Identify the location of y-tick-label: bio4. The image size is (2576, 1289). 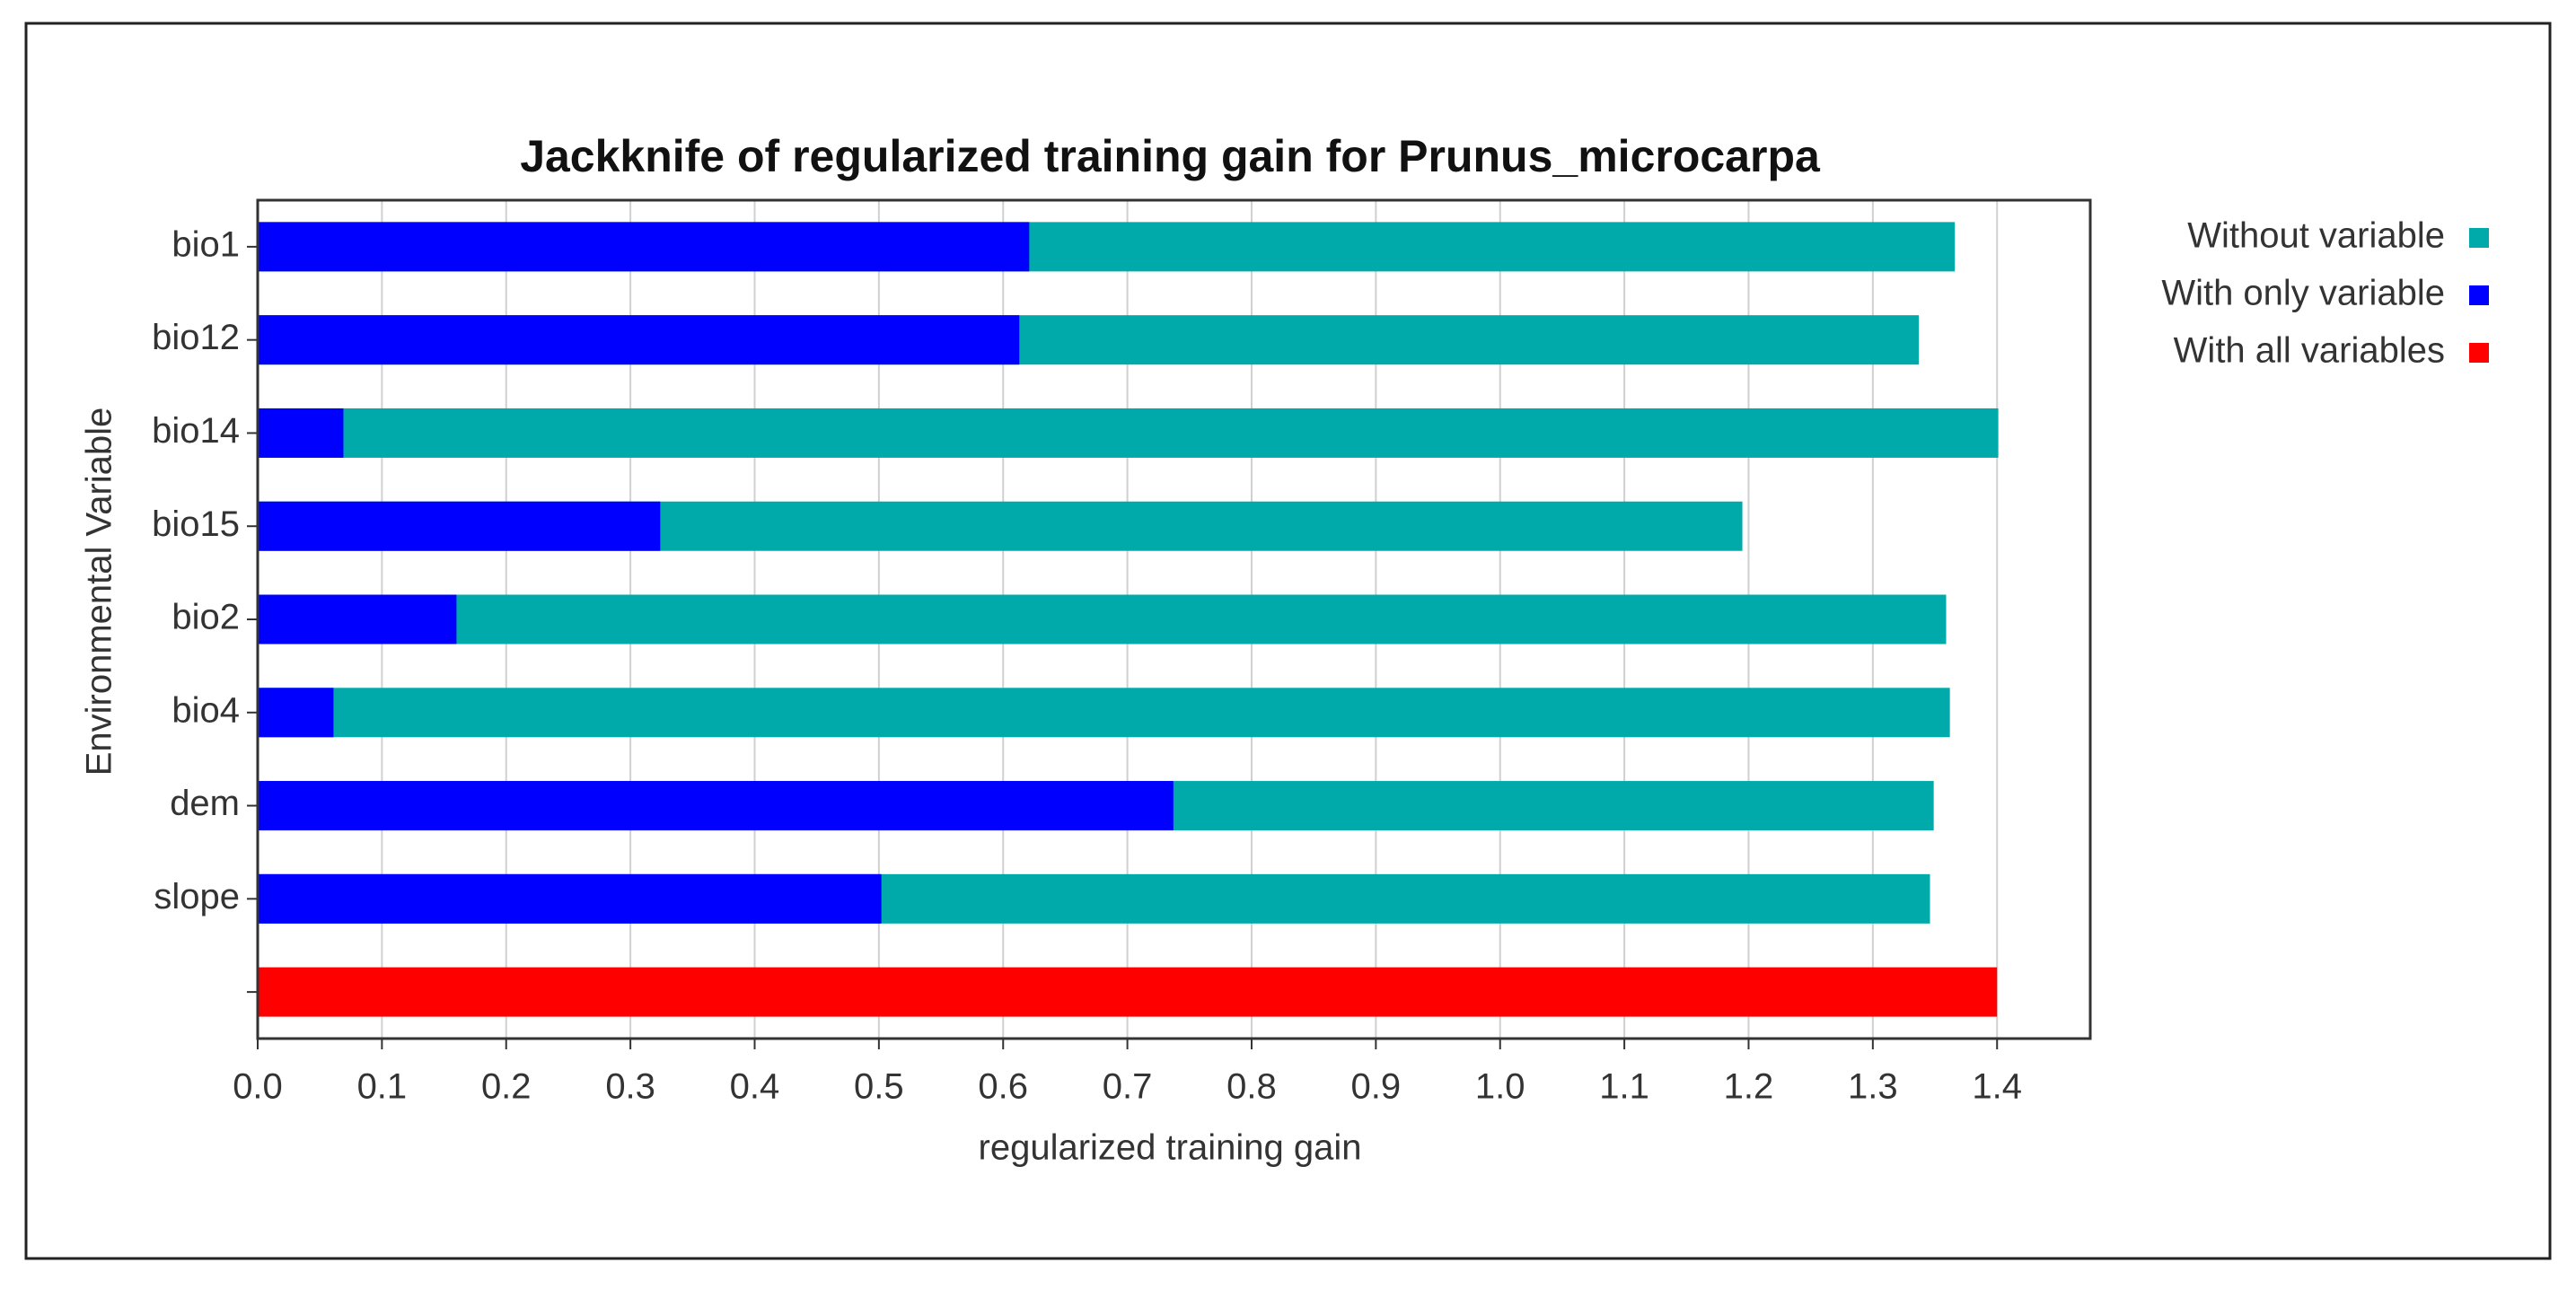
(206, 710).